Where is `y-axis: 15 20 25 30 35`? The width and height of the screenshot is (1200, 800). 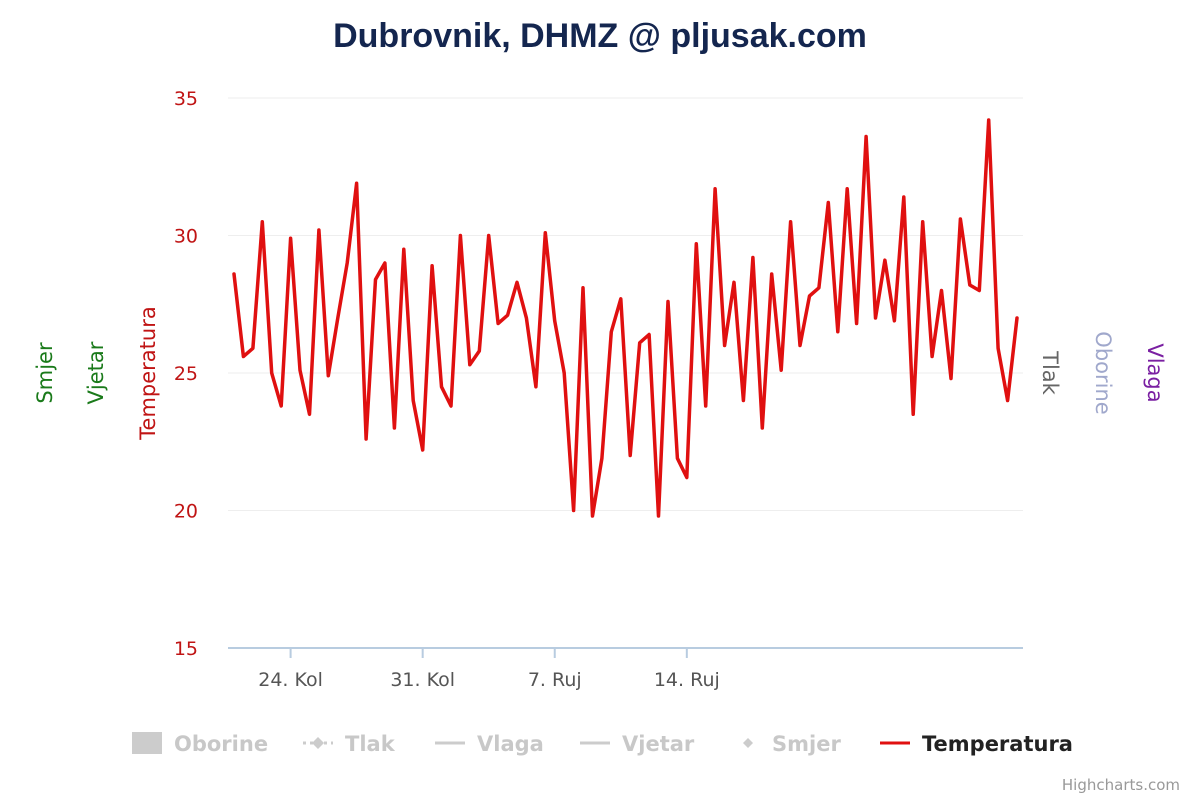
y-axis: 15 20 25 30 35 is located at coordinates (186, 374).